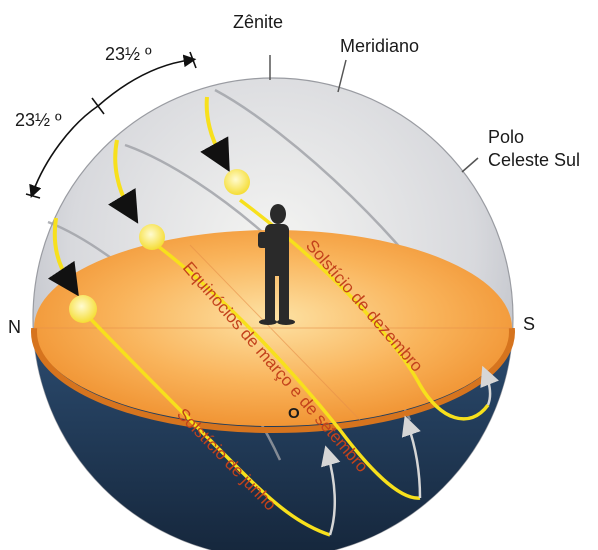 Image resolution: width=598 pixels, height=550 pixels. Describe the element at coordinates (506, 137) in the screenshot. I see `south-pole-label-line1: Polo` at that location.